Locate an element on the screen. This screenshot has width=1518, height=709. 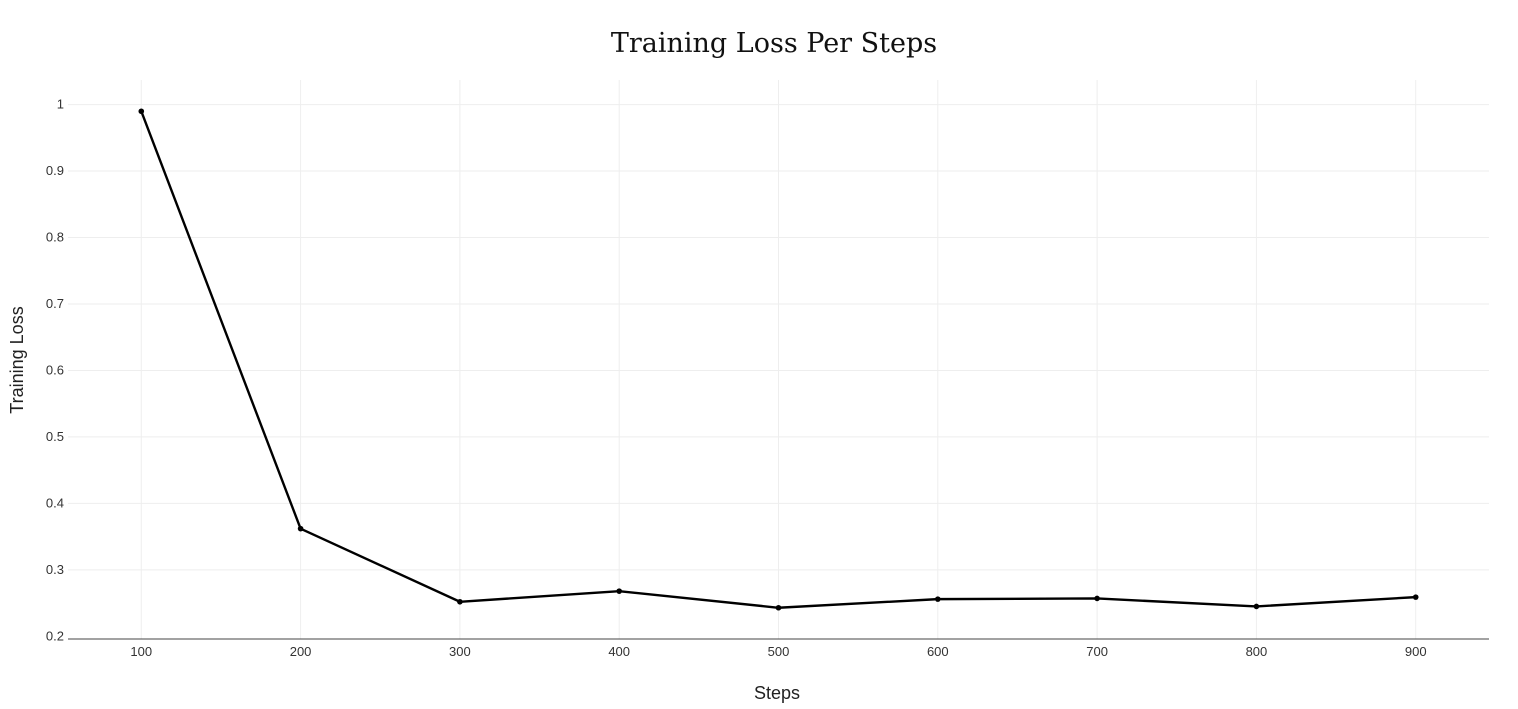
chart-title: Training Loss Per Steps is located at coordinates (774, 43).